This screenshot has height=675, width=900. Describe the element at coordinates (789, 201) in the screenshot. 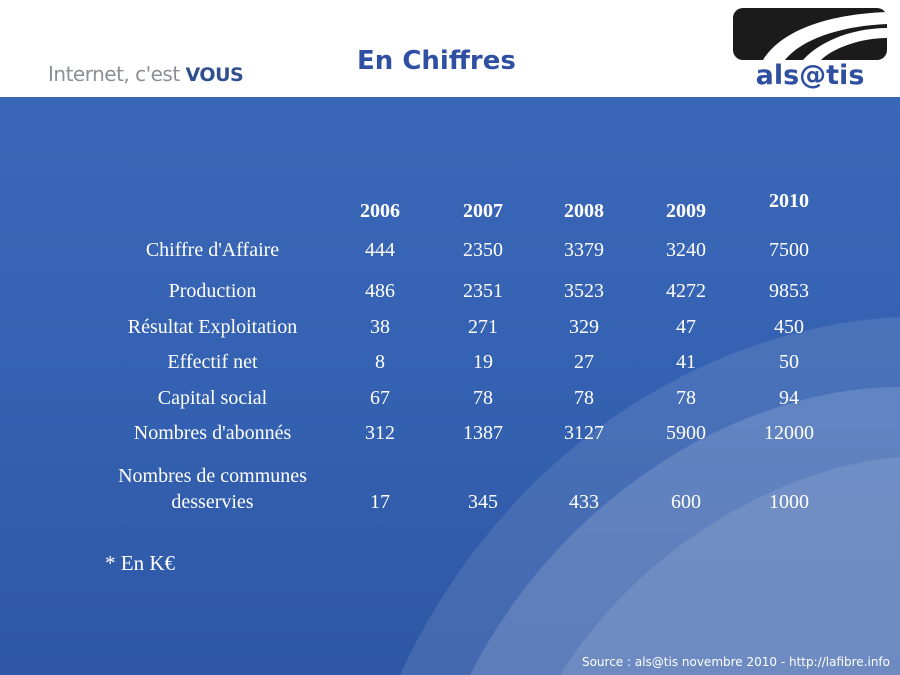

I see `year-header-2010: 2010` at that location.